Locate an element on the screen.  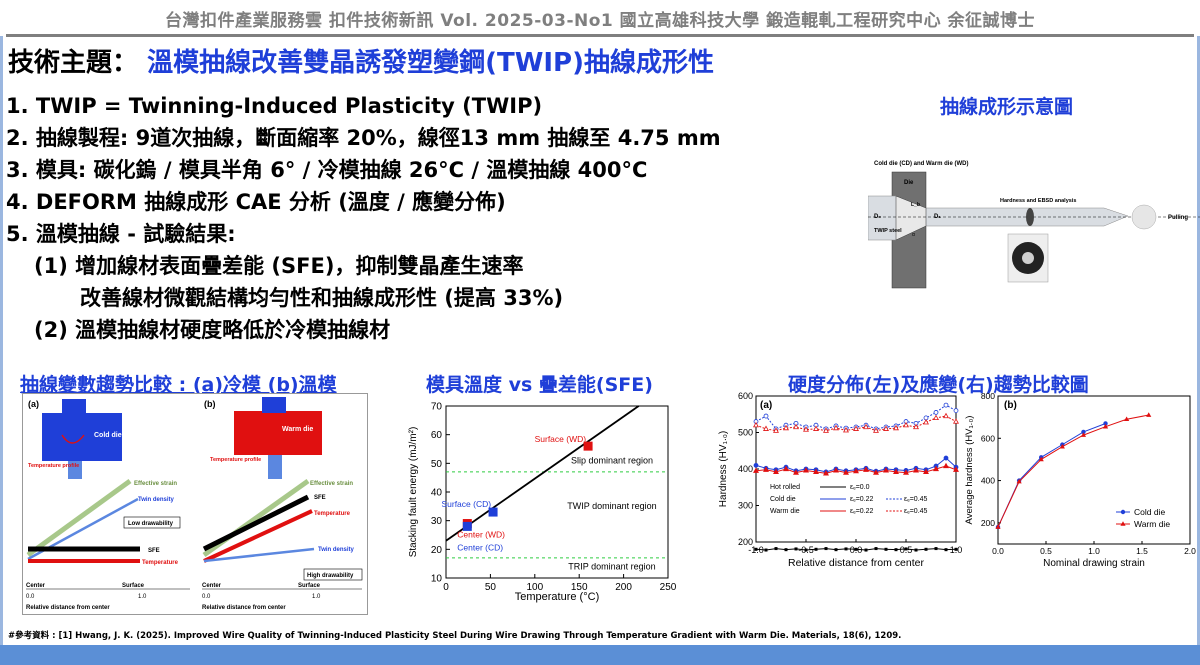
hardness-b-y-tick-label-600: 600 is located at coordinates (988, 438).